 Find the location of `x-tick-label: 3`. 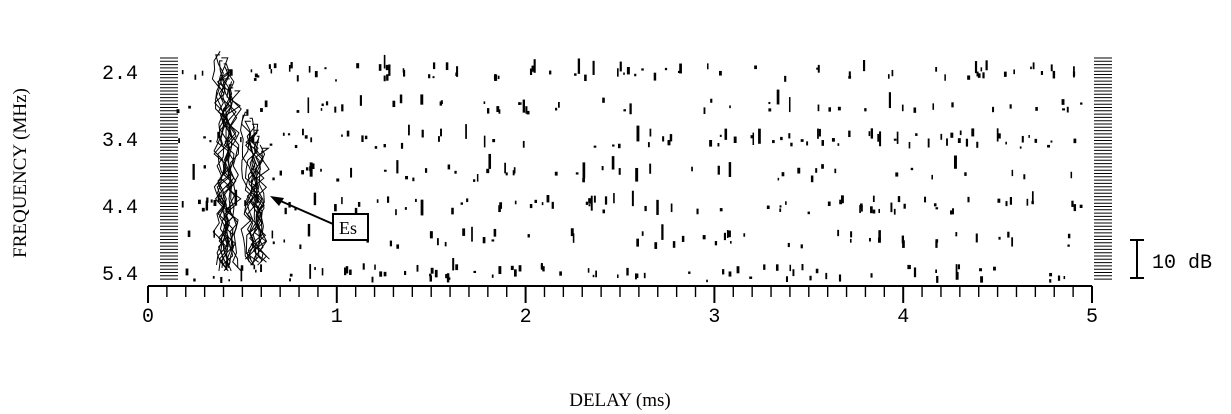

x-tick-label: 3 is located at coordinates (714, 317).